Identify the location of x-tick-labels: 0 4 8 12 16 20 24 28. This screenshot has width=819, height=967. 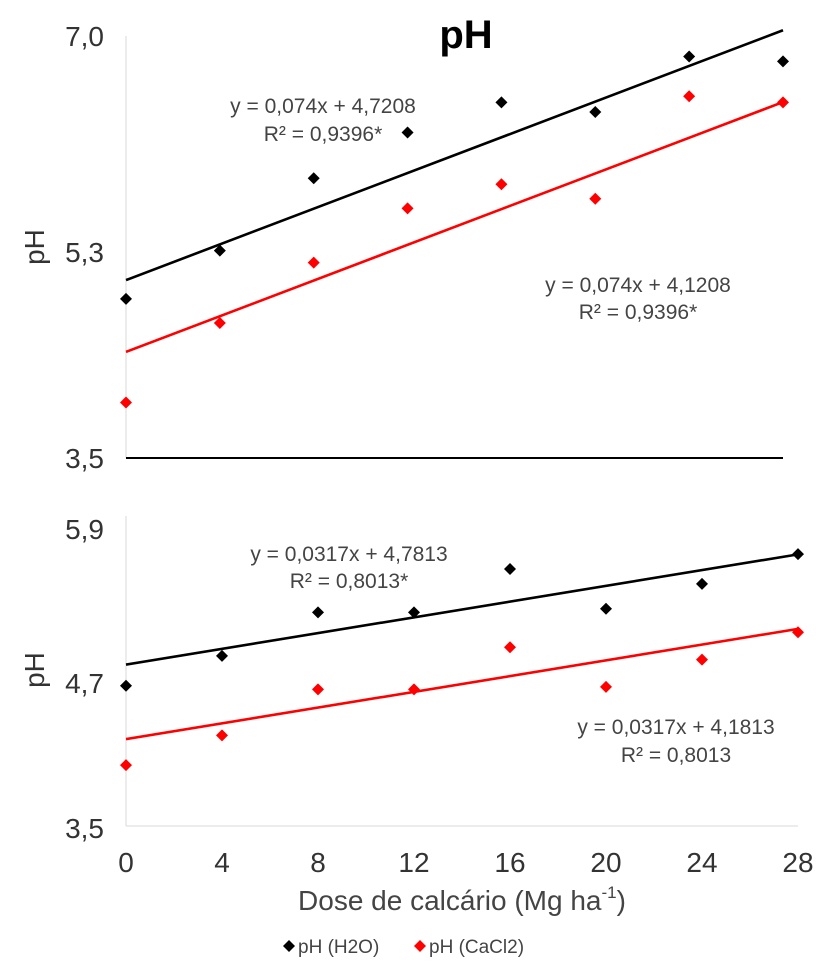
(465, 862).